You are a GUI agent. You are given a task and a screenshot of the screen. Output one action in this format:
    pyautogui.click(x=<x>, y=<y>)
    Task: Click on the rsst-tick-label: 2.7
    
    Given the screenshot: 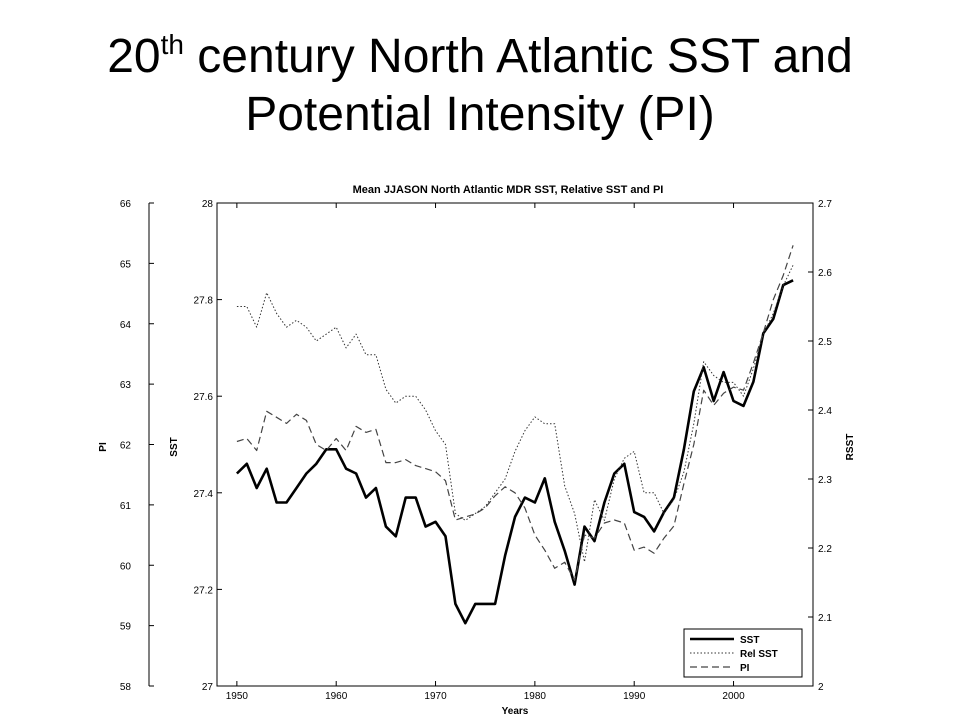 What is the action you would take?
    pyautogui.click(x=825, y=204)
    